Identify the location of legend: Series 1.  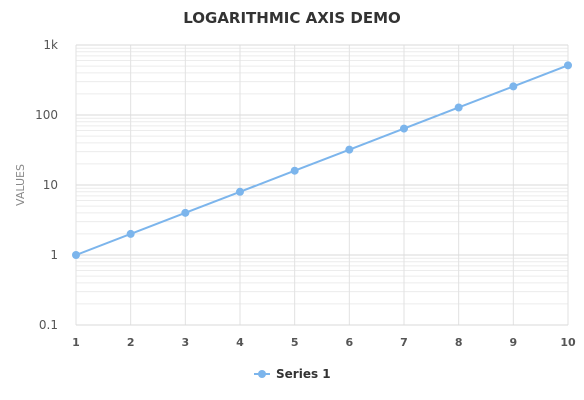
(292, 374).